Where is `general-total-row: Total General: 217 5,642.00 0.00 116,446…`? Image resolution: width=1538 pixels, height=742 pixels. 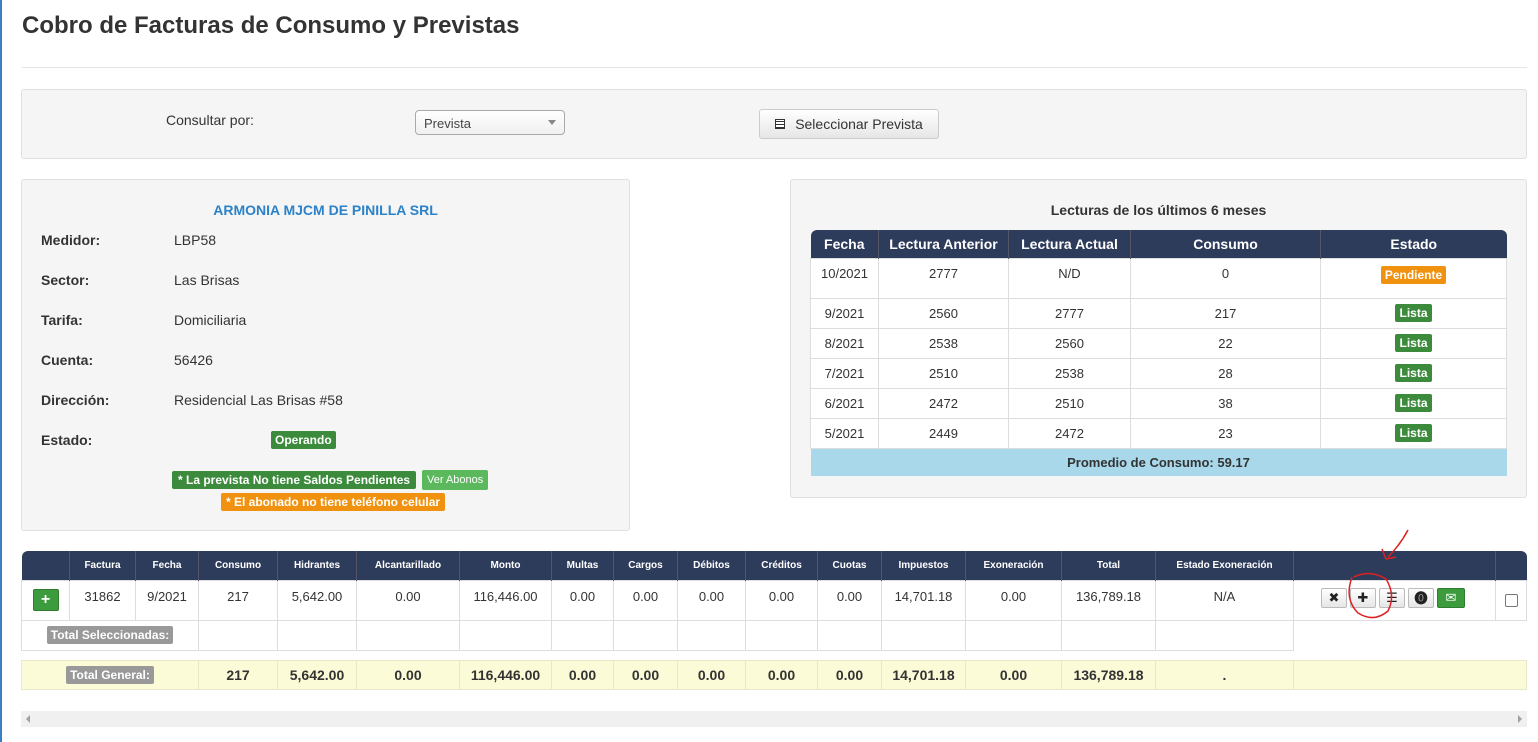
general-total-row: Total General: 217 5,642.00 0.00 116,446… is located at coordinates (774, 674).